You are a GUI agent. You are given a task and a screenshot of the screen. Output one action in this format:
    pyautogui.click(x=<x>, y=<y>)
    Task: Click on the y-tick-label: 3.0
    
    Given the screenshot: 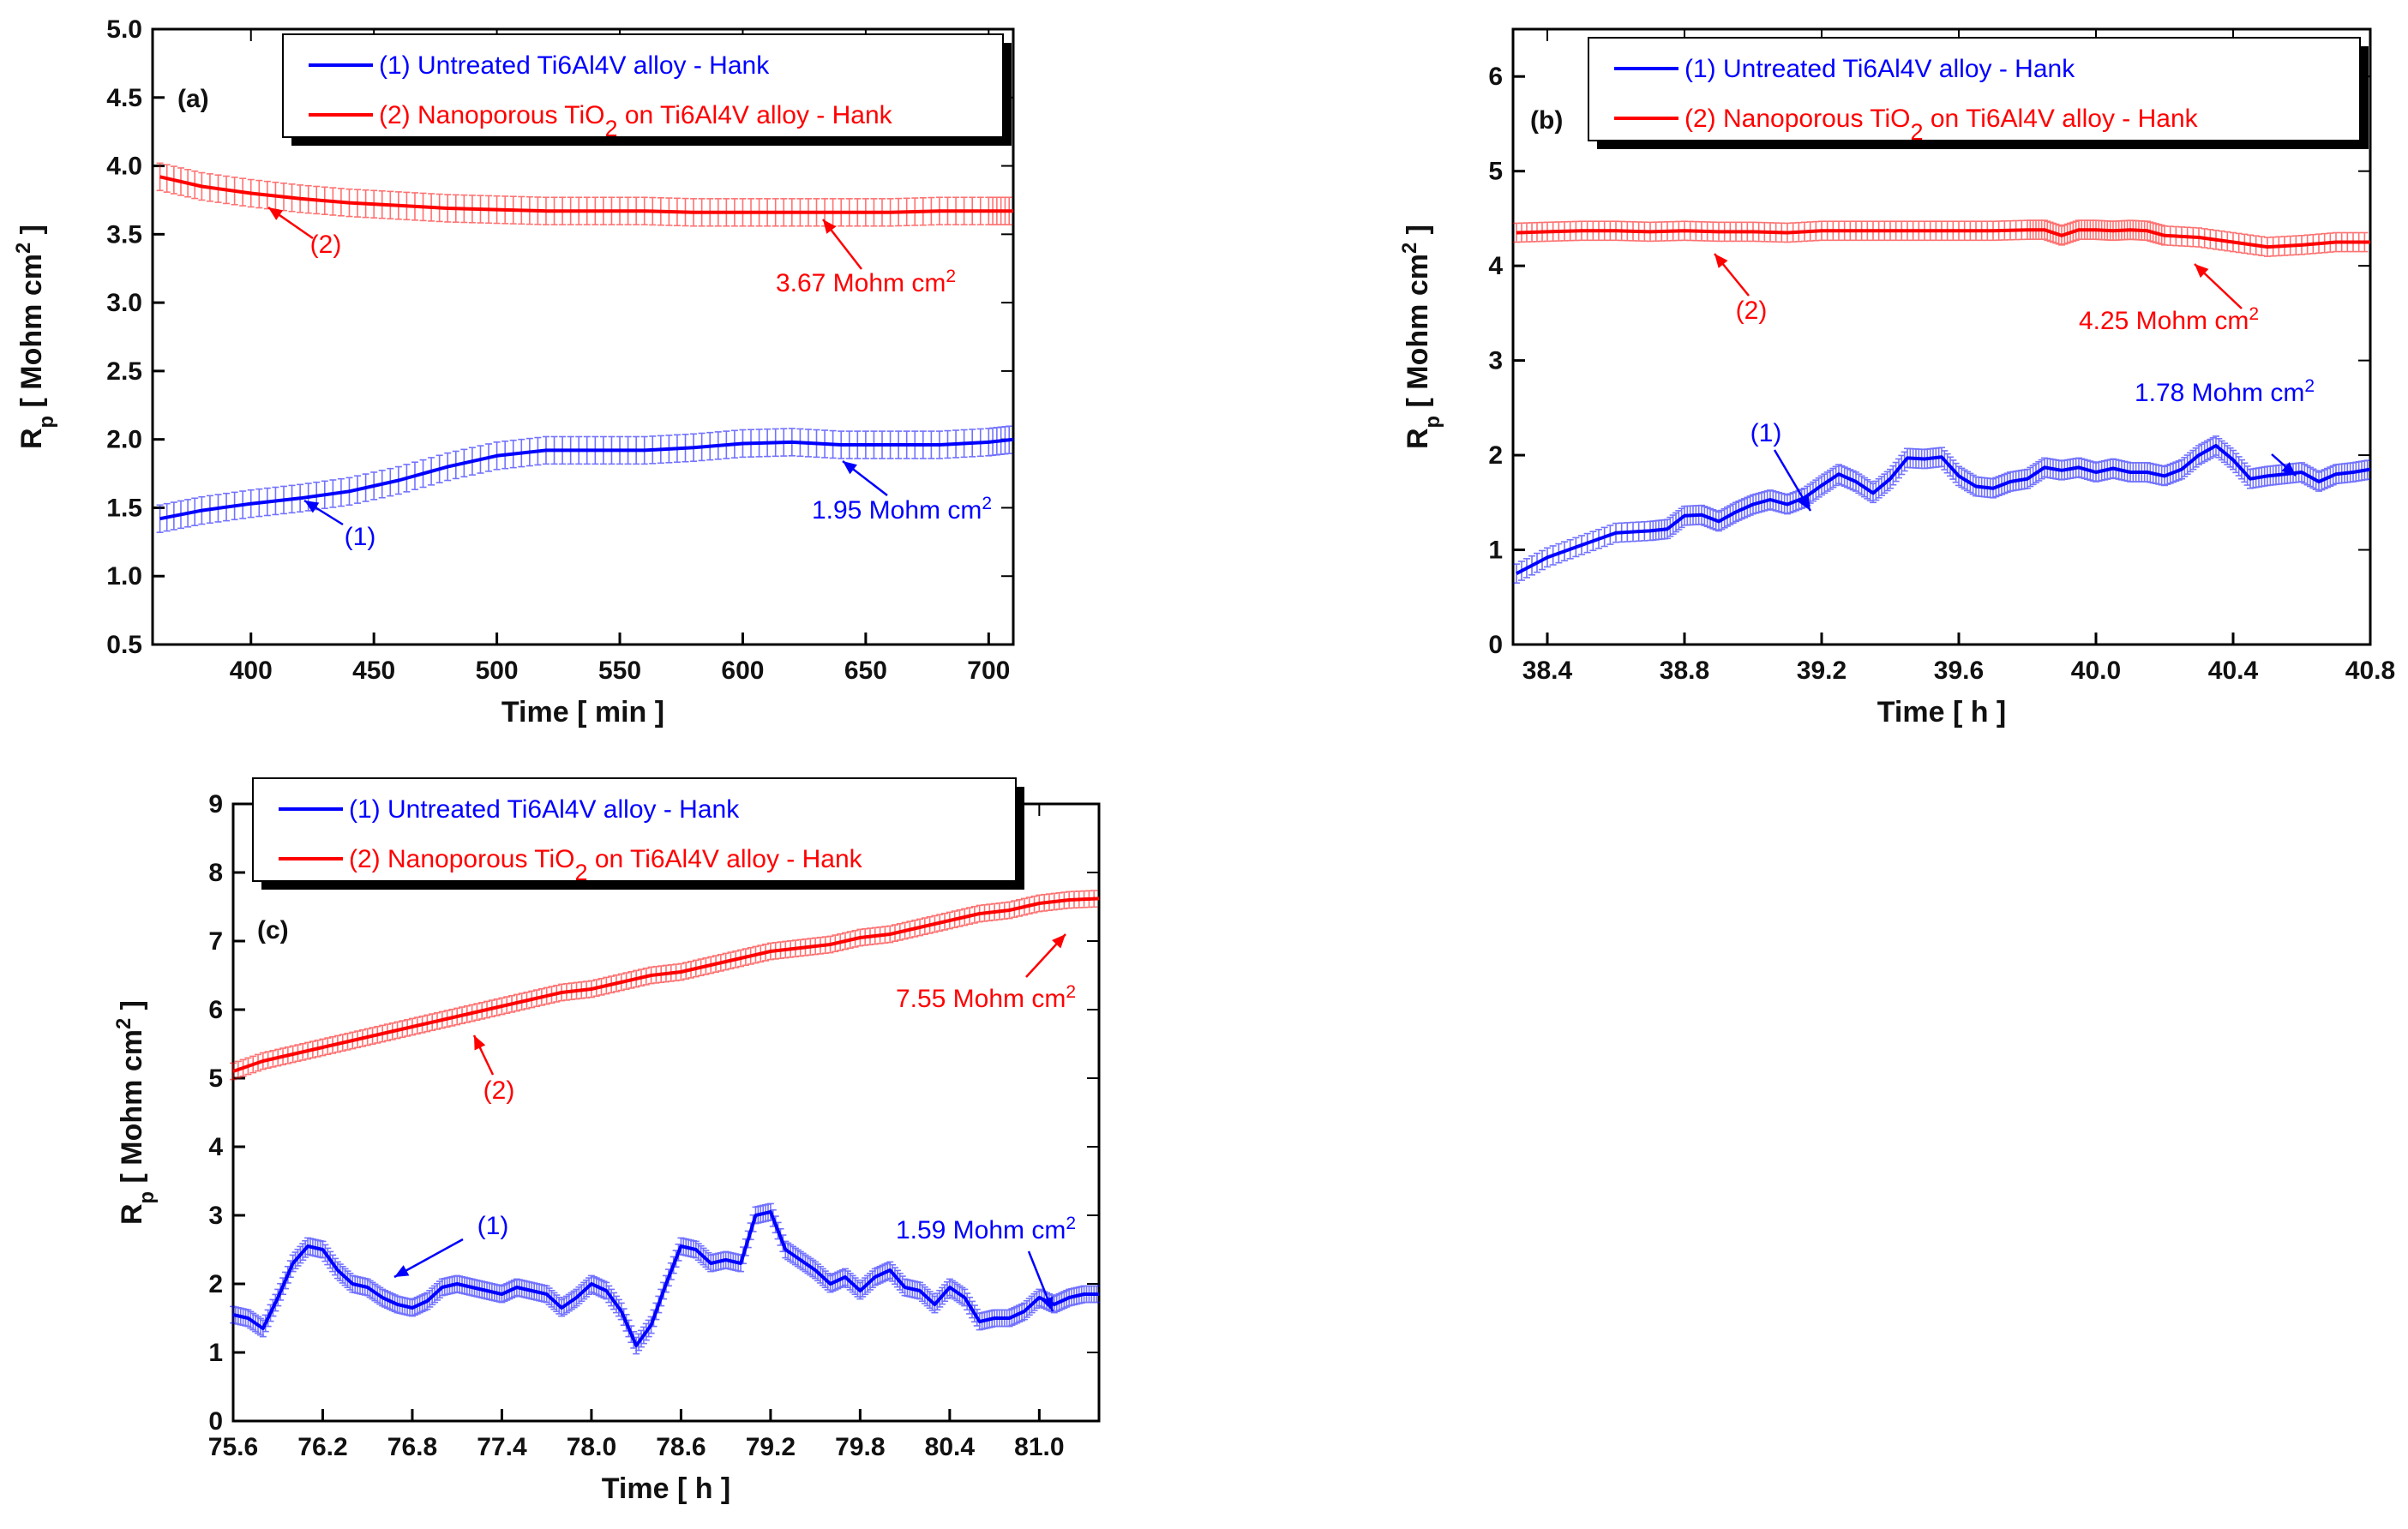 What is the action you would take?
    pyautogui.click(x=124, y=303)
    